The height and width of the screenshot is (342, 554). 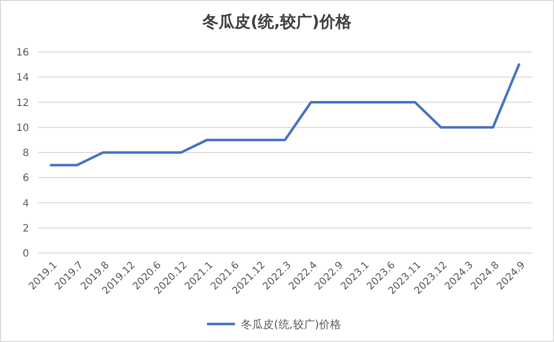 I want to click on y-tick-label: 2, so click(x=25, y=228).